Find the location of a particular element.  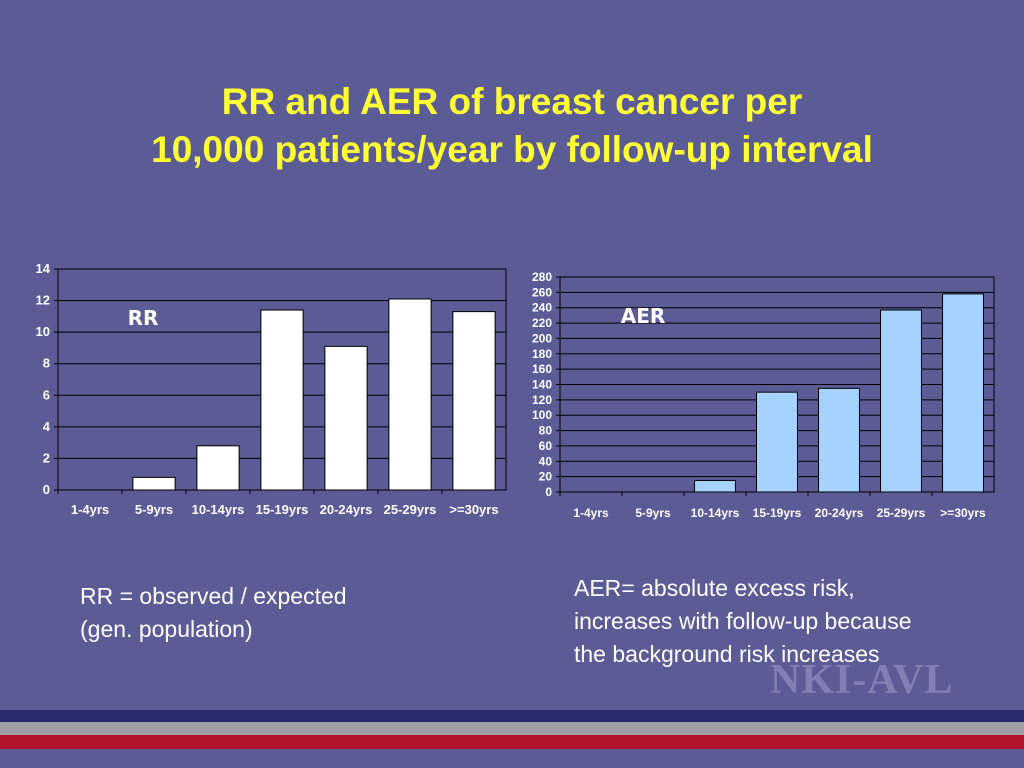

aer-ytick-label: 0 is located at coordinates (548, 492).